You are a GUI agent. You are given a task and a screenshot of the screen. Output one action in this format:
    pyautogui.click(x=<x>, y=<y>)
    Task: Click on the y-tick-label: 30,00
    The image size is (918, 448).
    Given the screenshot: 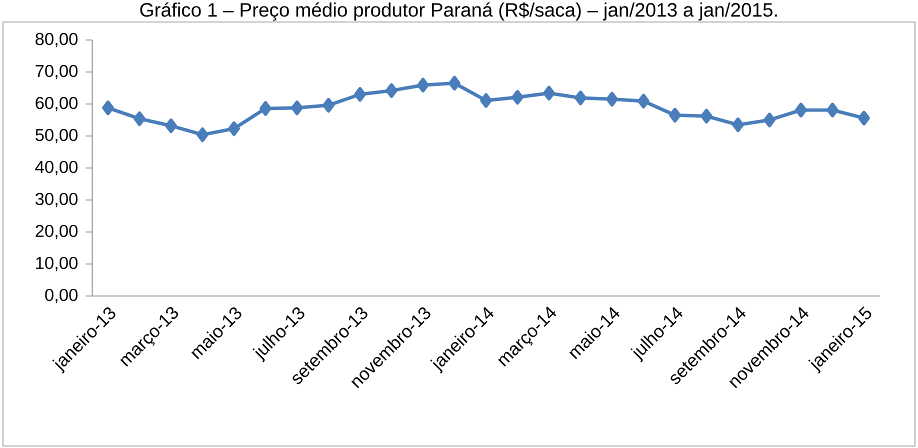 What is the action you would take?
    pyautogui.click(x=57, y=200)
    